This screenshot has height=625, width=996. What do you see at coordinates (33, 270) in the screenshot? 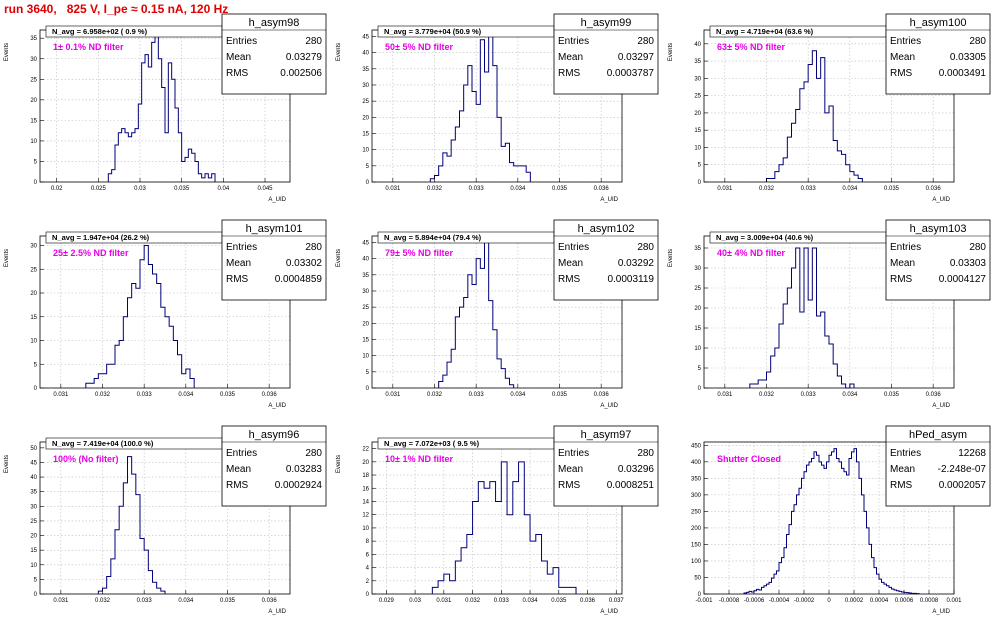
I see `y-tick-label: 25` at bounding box center [33, 270].